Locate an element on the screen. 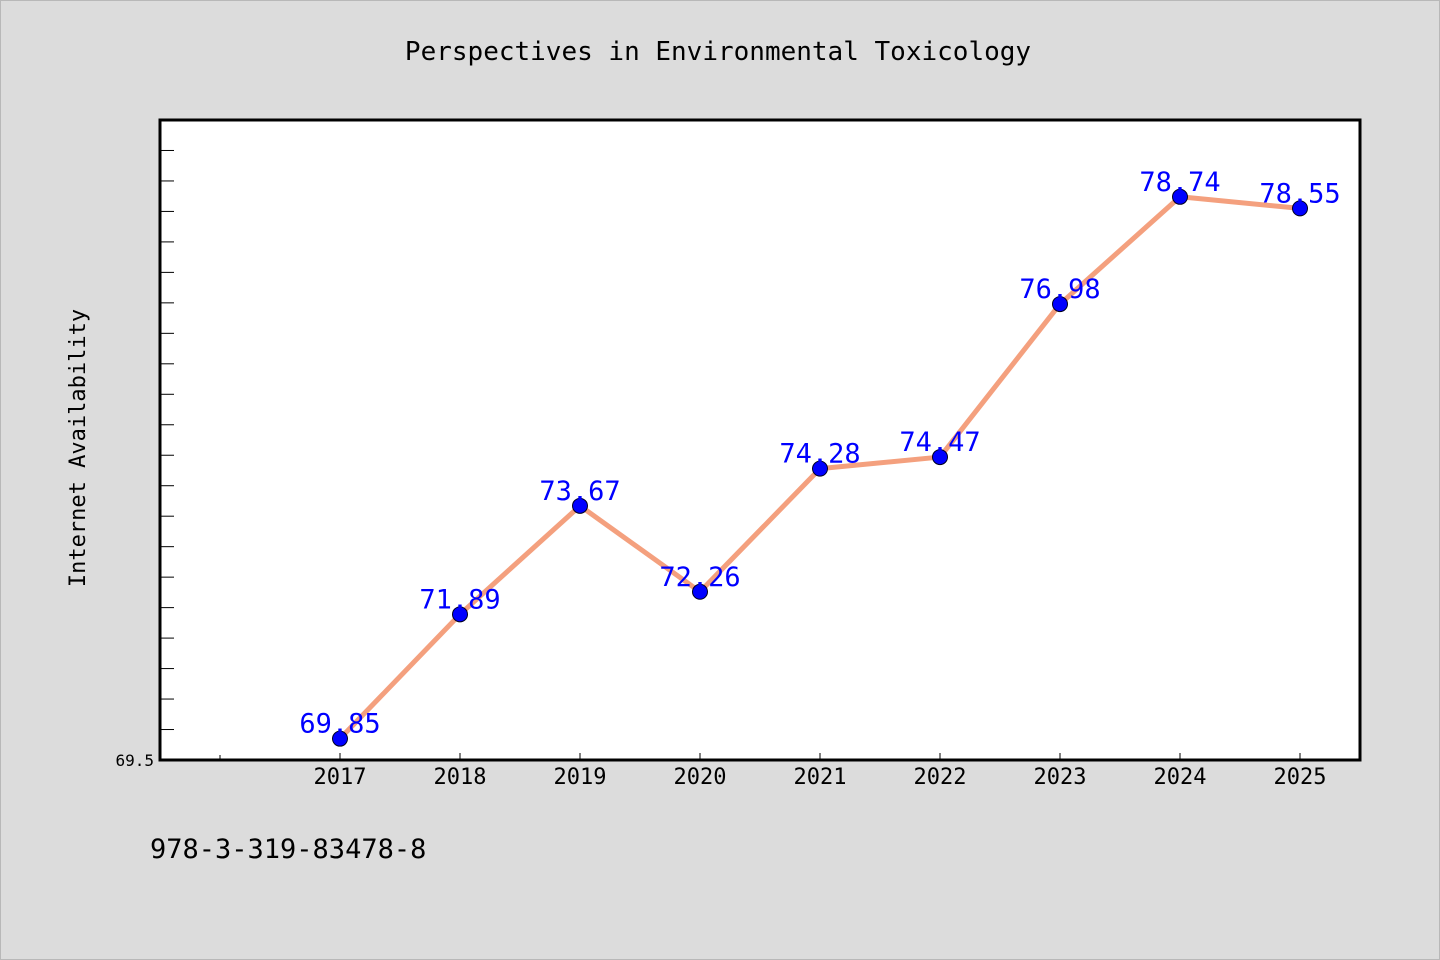 The height and width of the screenshot is (960, 1440). data-label: 69.85 is located at coordinates (339, 724).